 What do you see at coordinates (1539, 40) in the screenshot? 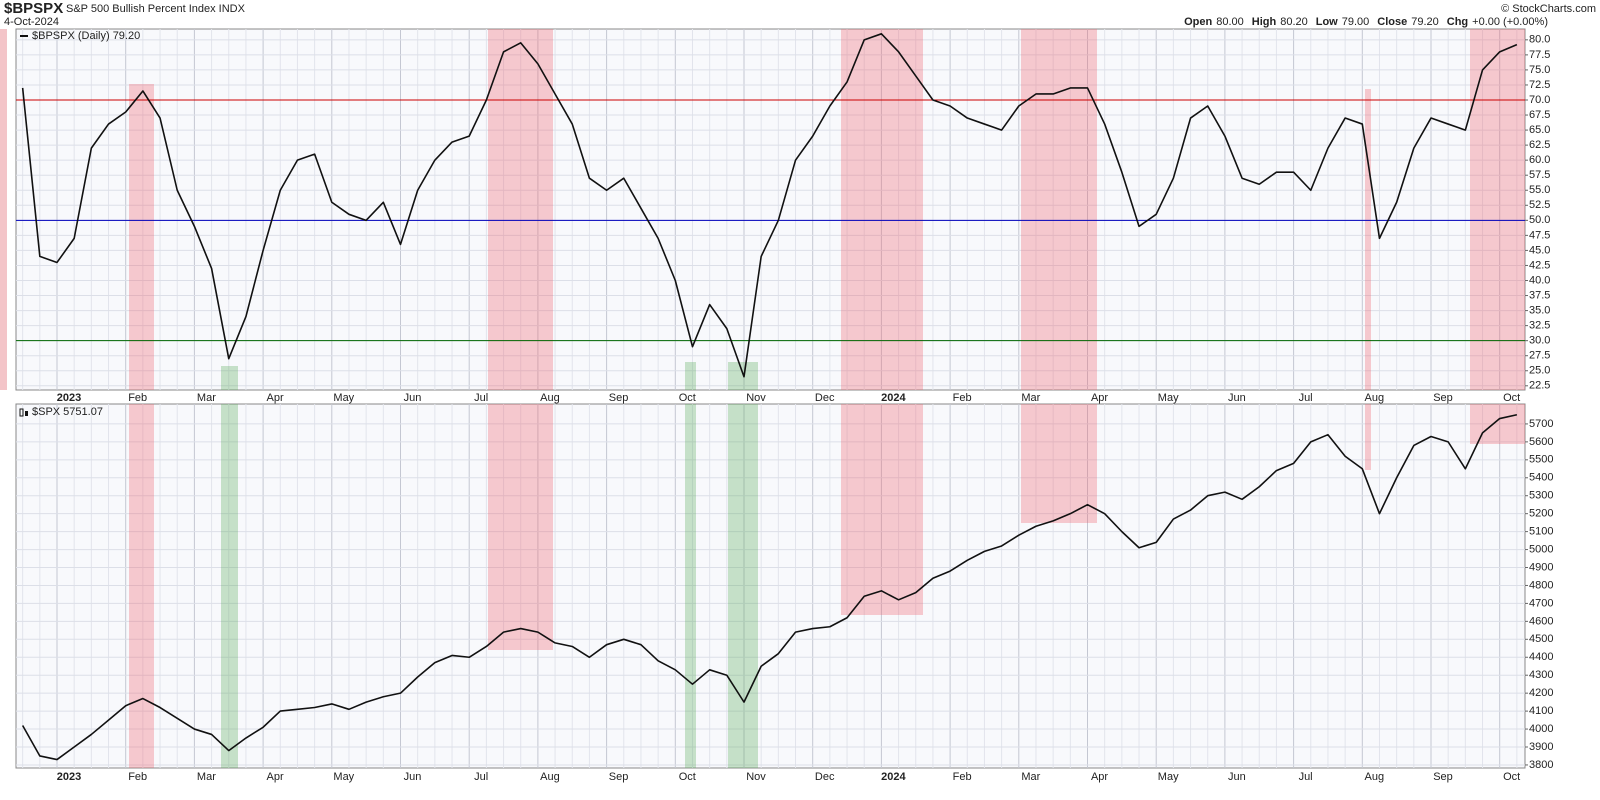
I see `y-tick-label: 80.0` at bounding box center [1539, 40].